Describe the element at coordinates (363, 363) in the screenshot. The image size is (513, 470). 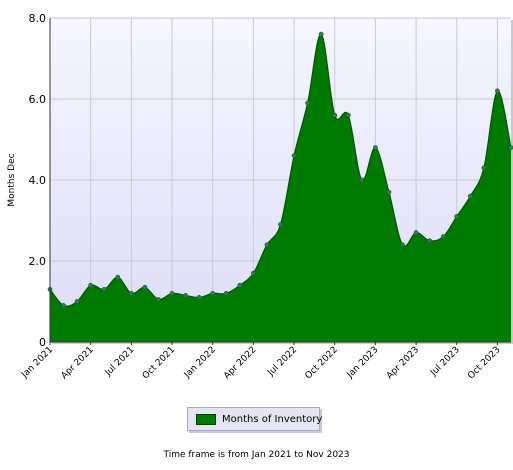
I see `x-tick-label-8: Jan 2023` at that location.